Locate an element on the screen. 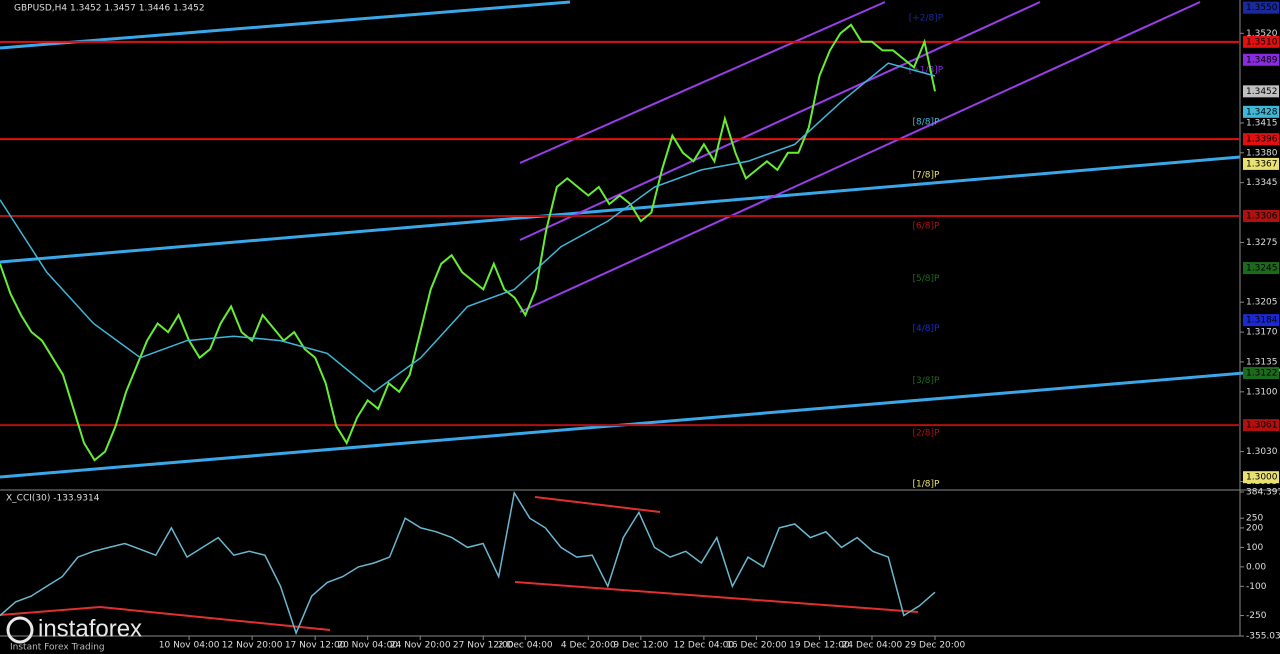 The image size is (1280, 654). x-tick-label: 27 Nov 12:00 is located at coordinates (483, 646).